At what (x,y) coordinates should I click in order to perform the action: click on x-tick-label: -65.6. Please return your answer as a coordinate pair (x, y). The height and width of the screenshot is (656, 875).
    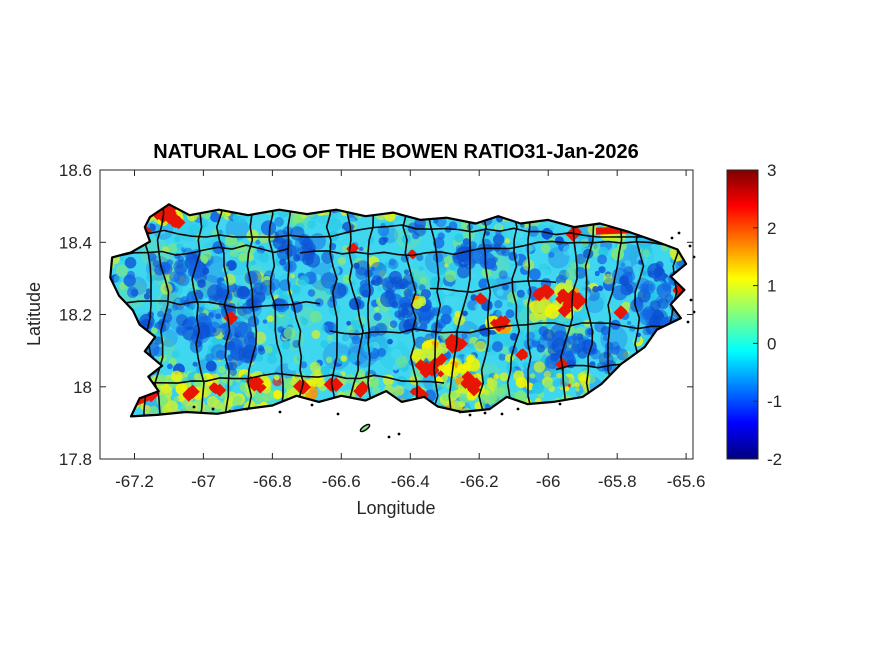
    Looking at the image, I should click on (686, 481).